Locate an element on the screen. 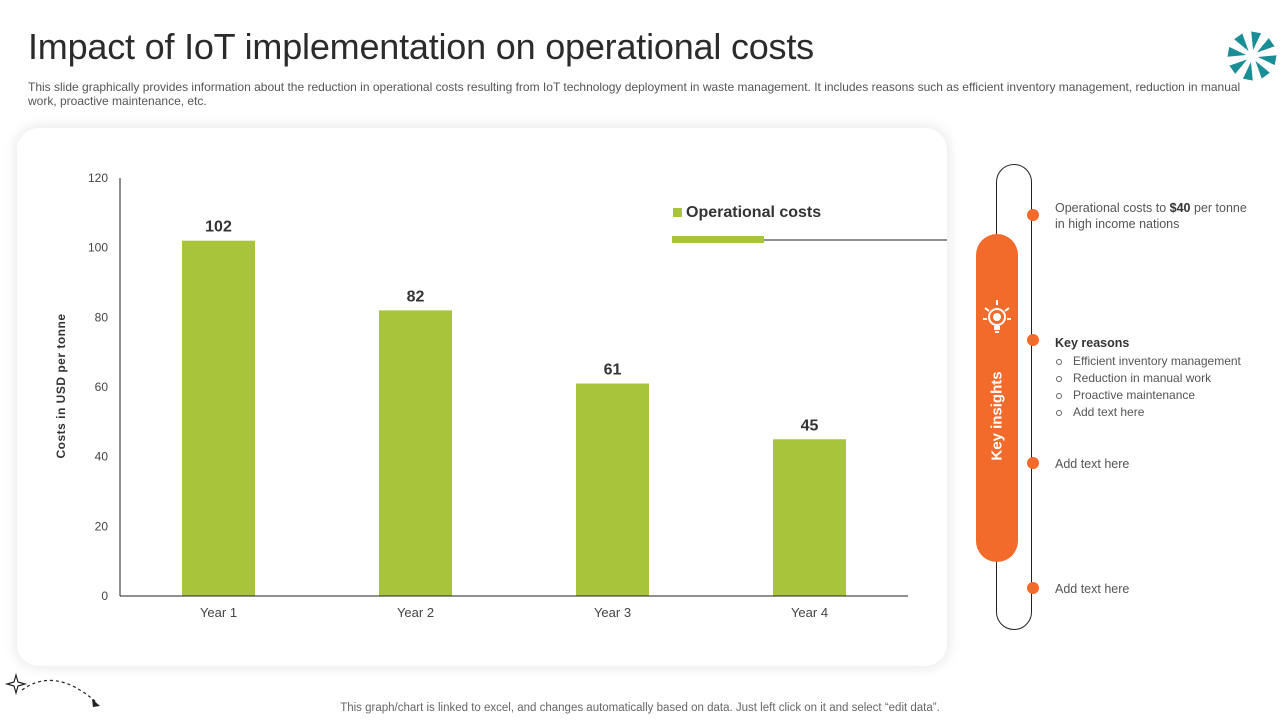 This screenshot has width=1280, height=720. list-item: Reduction in manual work is located at coordinates (1165, 378).